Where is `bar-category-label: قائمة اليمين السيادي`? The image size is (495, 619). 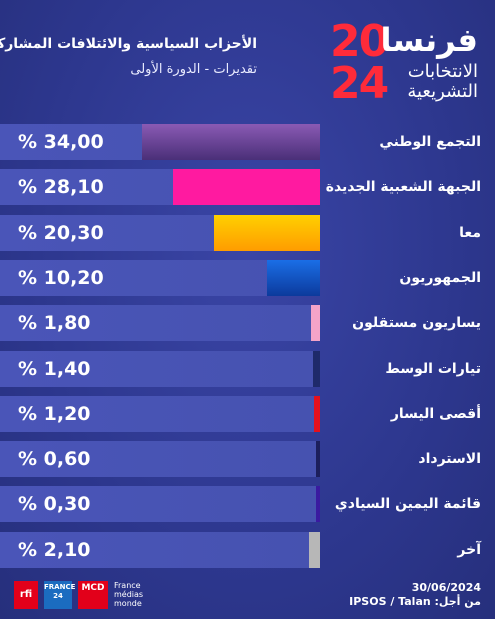 bar-category-label: قائمة اليمين السيادي is located at coordinates (407, 504).